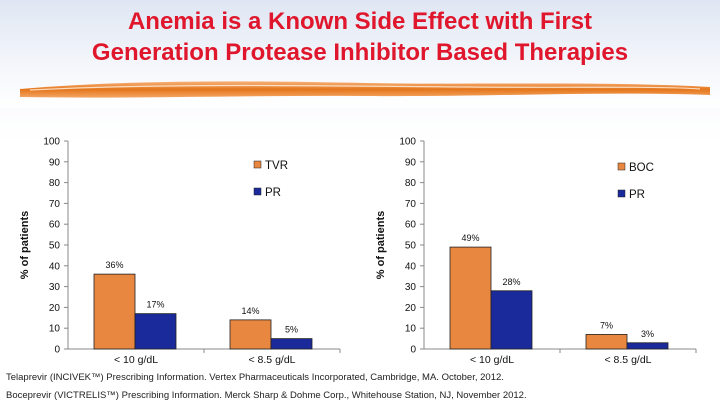 This screenshot has width=720, height=405. Describe the element at coordinates (606, 325) in the screenshot. I see `data-label: 7%` at that location.